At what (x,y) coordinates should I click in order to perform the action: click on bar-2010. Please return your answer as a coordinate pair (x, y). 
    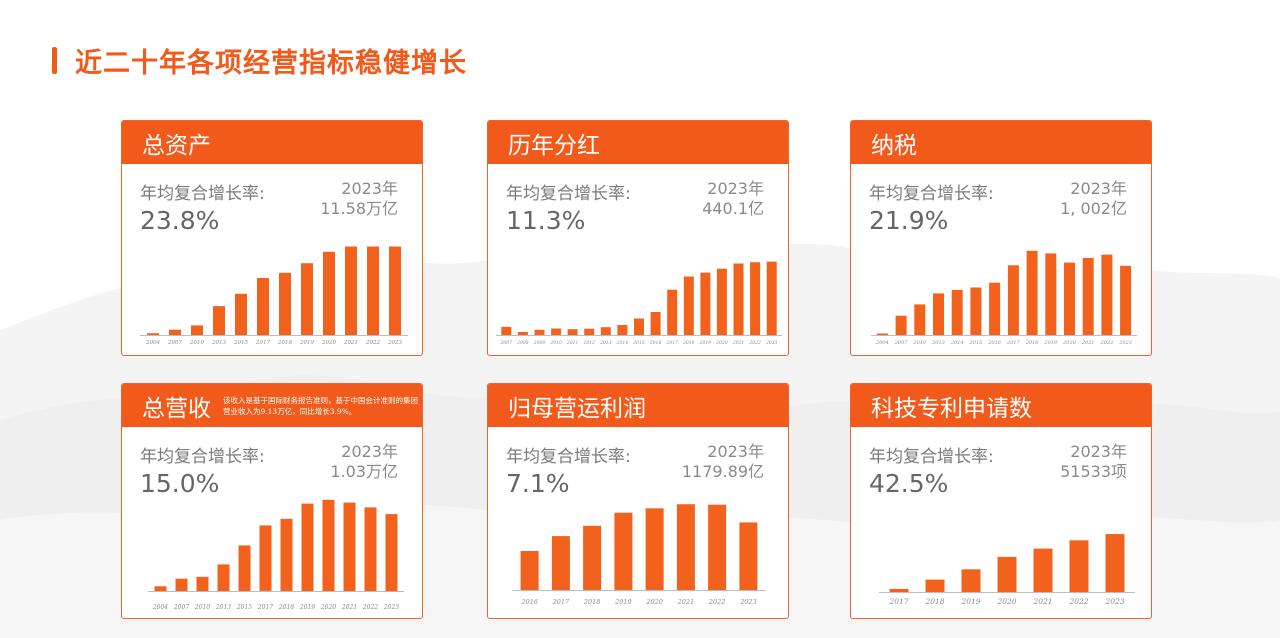
    Looking at the image, I should click on (197, 330).